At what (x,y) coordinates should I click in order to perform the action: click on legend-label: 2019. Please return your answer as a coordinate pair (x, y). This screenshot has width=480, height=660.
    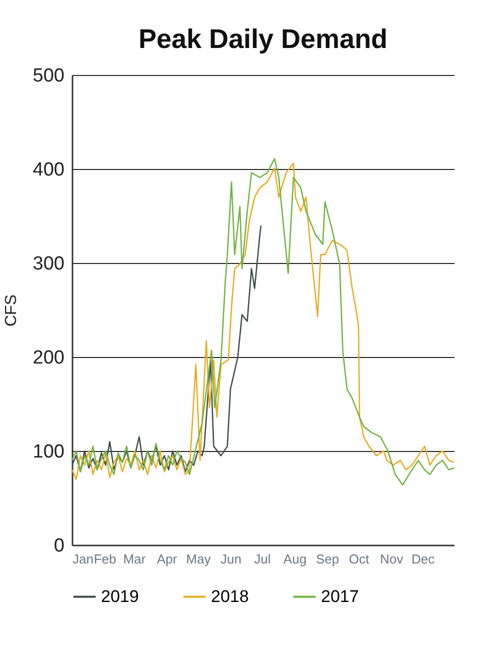
    Looking at the image, I should click on (120, 596).